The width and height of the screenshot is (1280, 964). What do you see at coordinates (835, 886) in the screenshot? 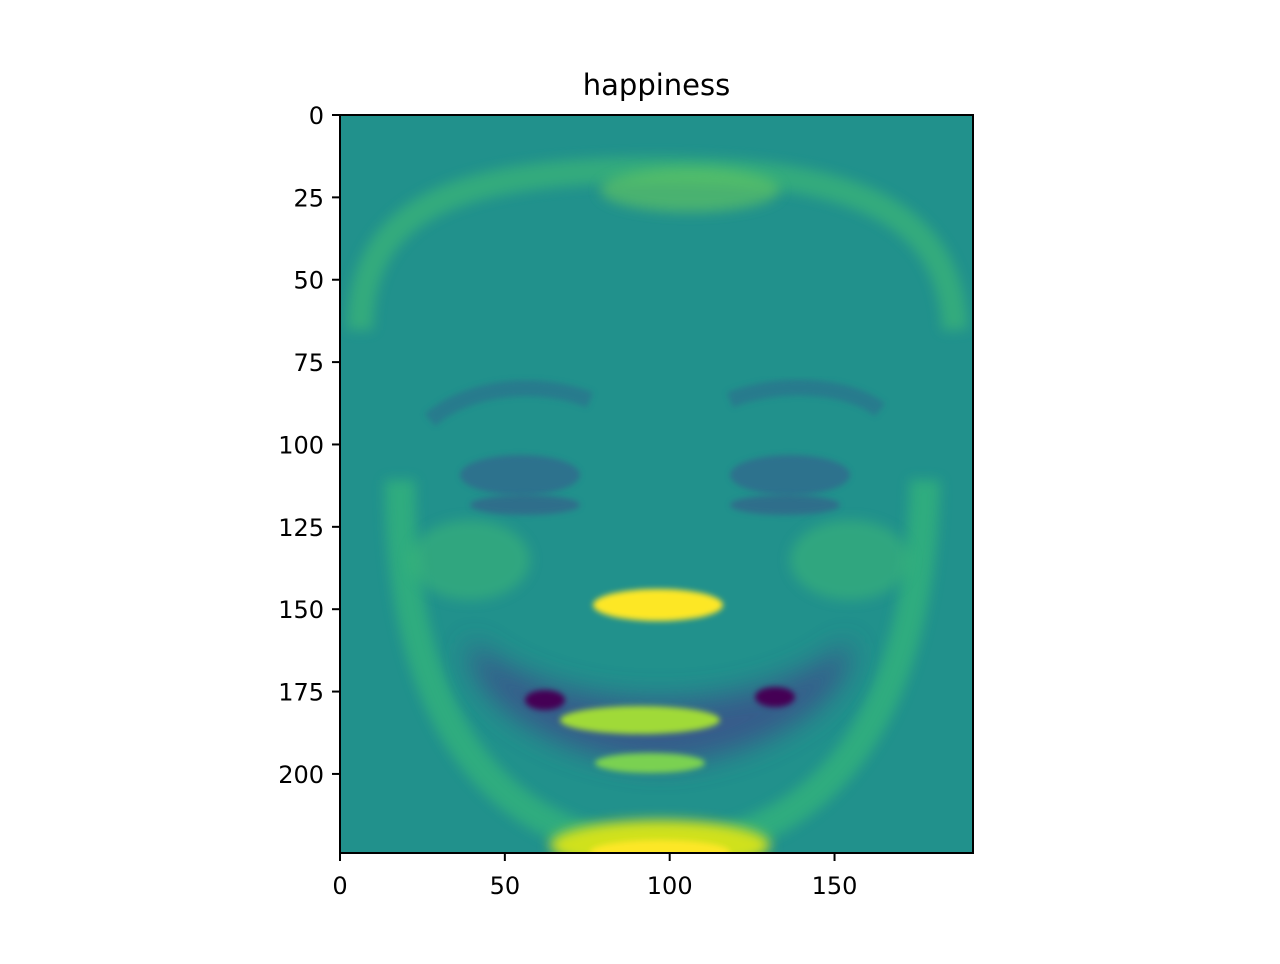
I see `x-tick-label: 150` at bounding box center [835, 886].